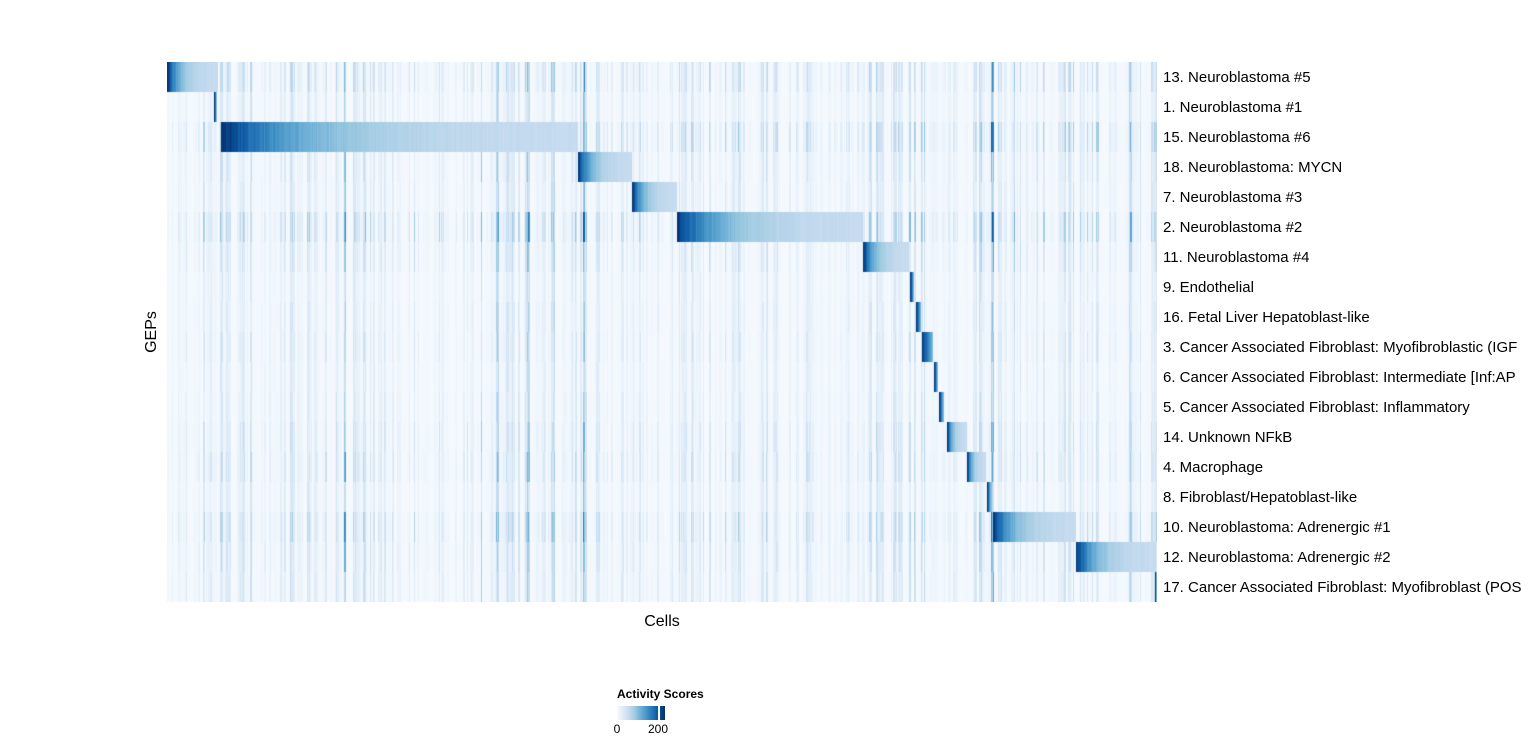  Describe the element at coordinates (1208, 287) in the screenshot. I see `row-label: 9. Endothelial` at that location.